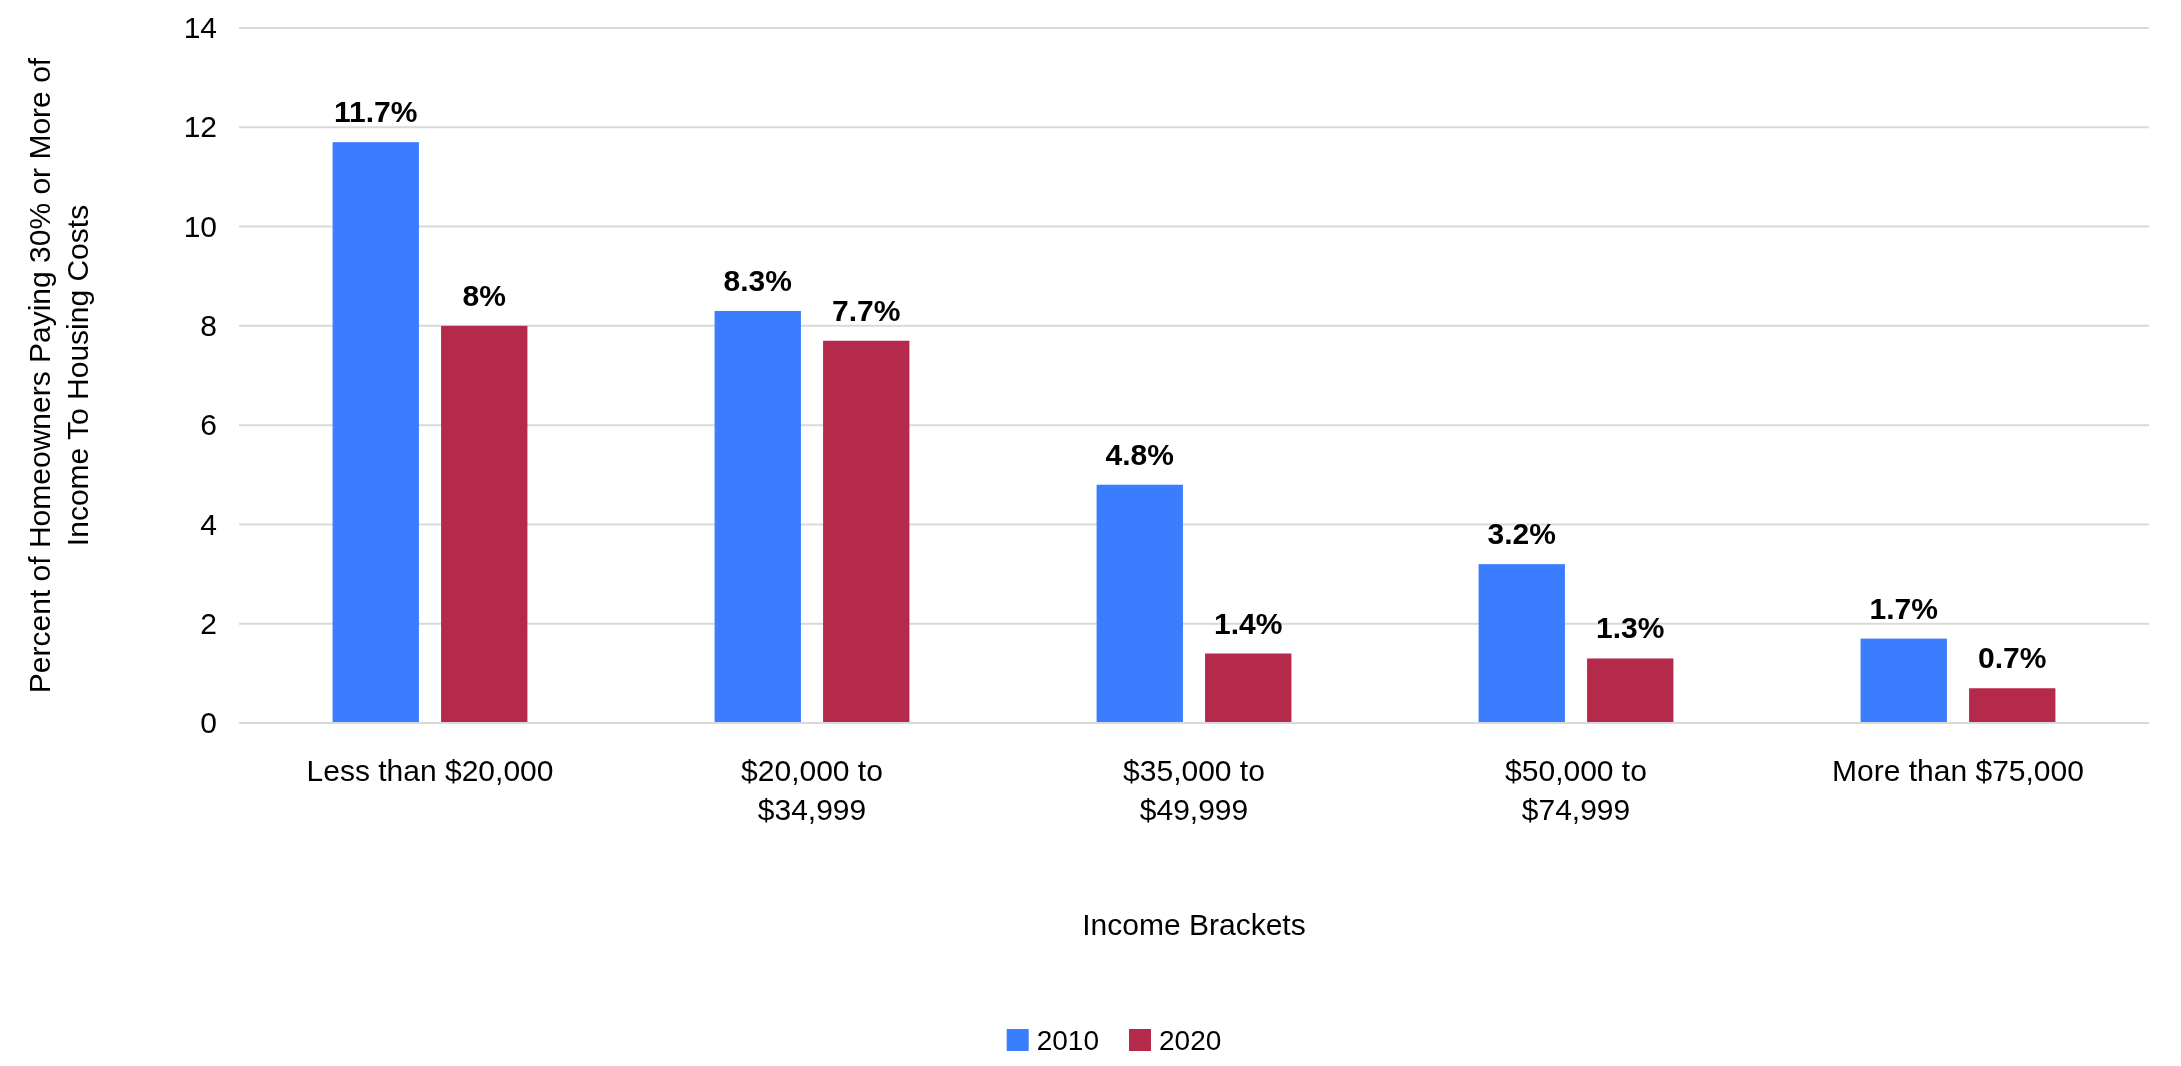 The image size is (2181, 1066). Describe the element at coordinates (430, 770) in the screenshot. I see `x-tick-label: Less than $20,000` at that location.